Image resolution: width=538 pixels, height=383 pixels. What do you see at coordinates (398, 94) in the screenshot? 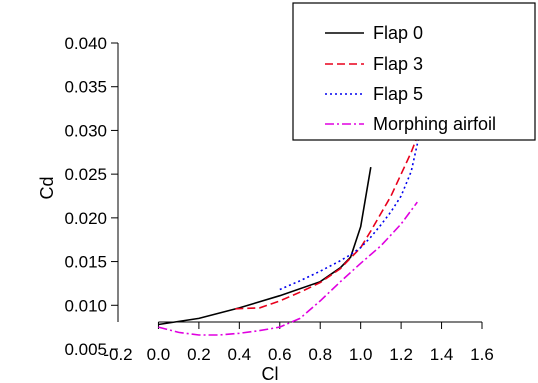
I see `legend-label-2: Flap 5` at bounding box center [398, 94].